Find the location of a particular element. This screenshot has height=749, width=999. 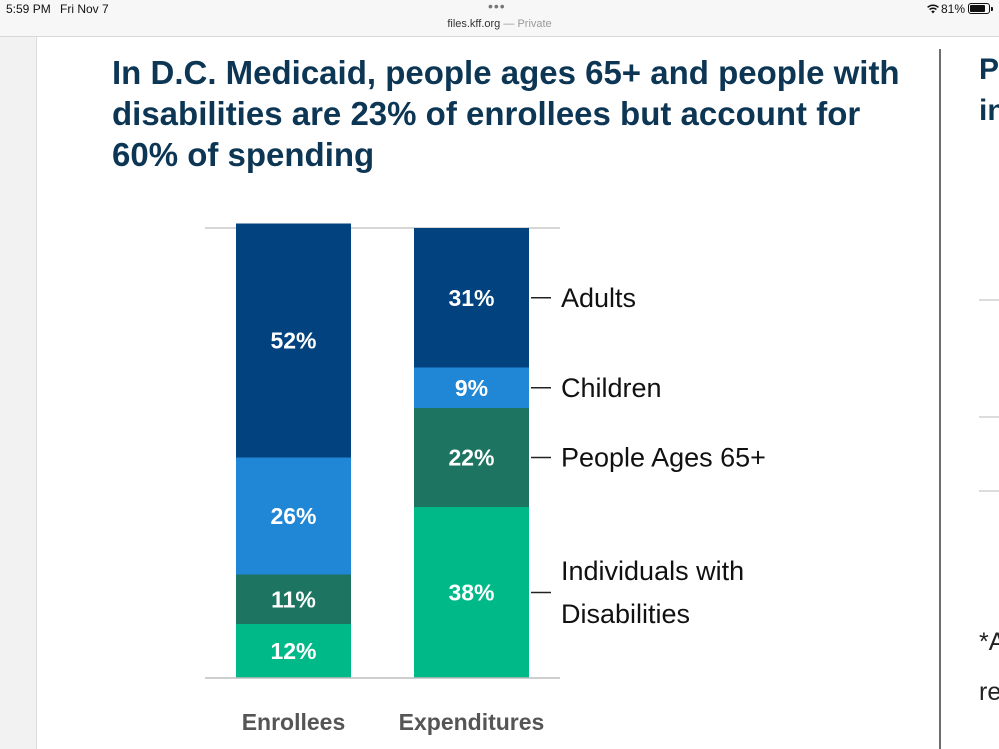

bar-segment-enrollees-individuals-with-disabilities is located at coordinates (293, 651).